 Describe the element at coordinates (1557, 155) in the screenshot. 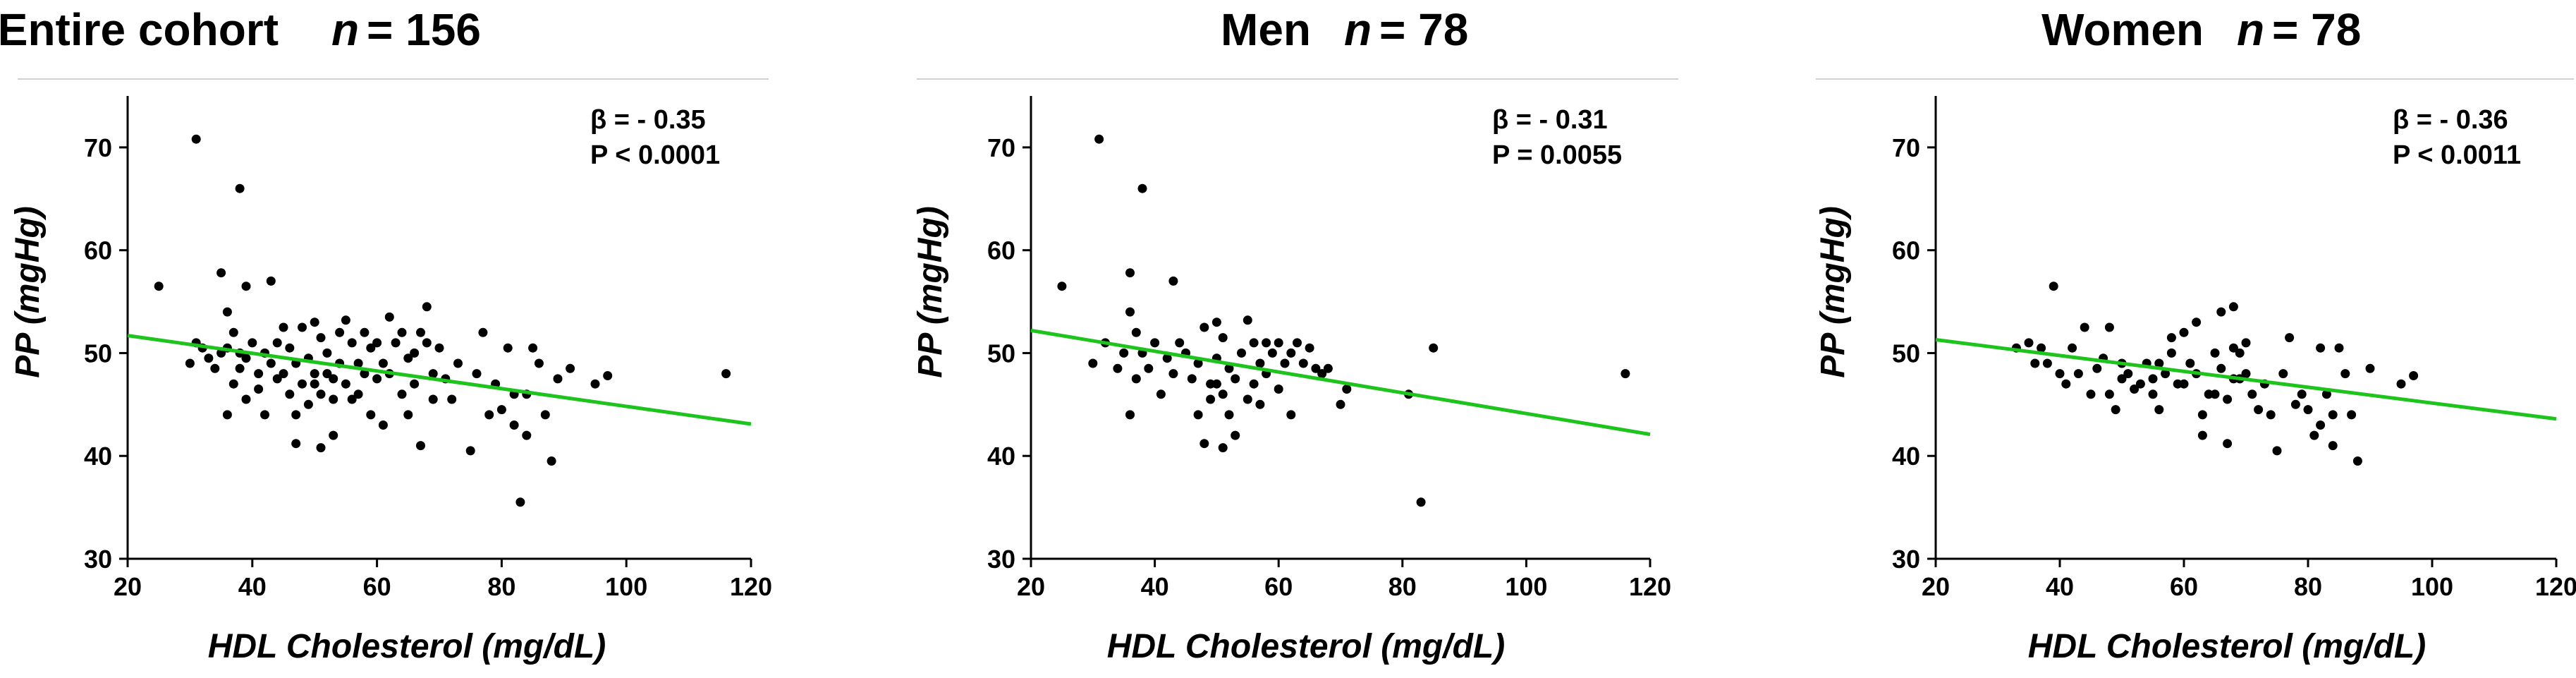

I see `p-annotation: P = 0.0055` at that location.